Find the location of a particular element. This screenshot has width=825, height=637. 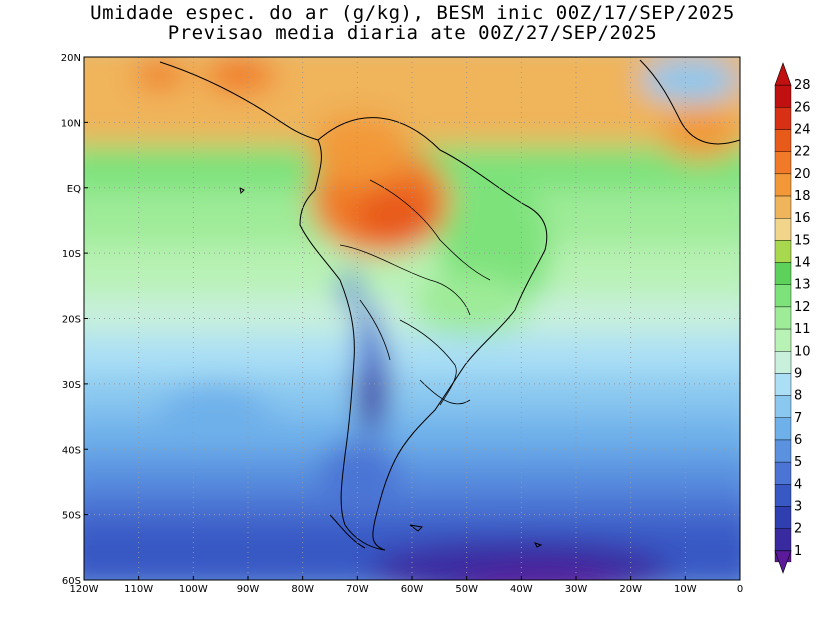

lon-tick-label: 10W is located at coordinates (685, 589).